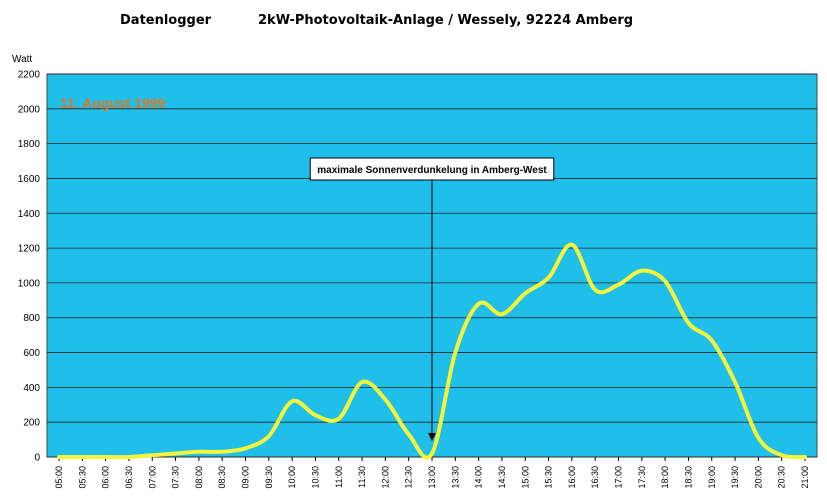  I want to click on x-tick-label: 14:30, so click(502, 477).